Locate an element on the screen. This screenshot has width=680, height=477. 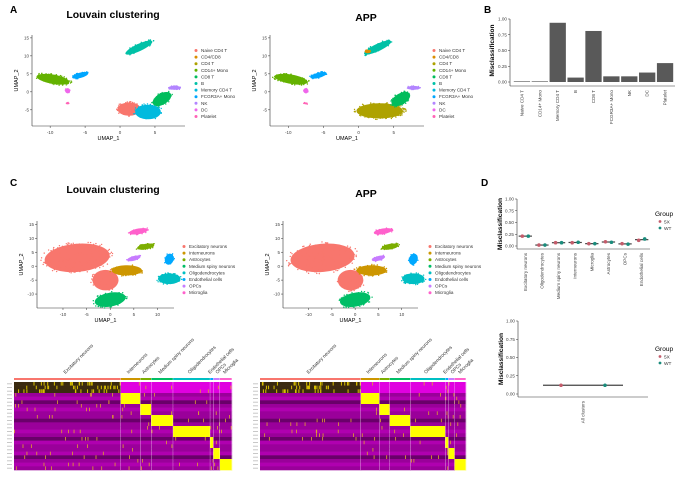
x-tick-label: 10 is located at coordinates (402, 314).